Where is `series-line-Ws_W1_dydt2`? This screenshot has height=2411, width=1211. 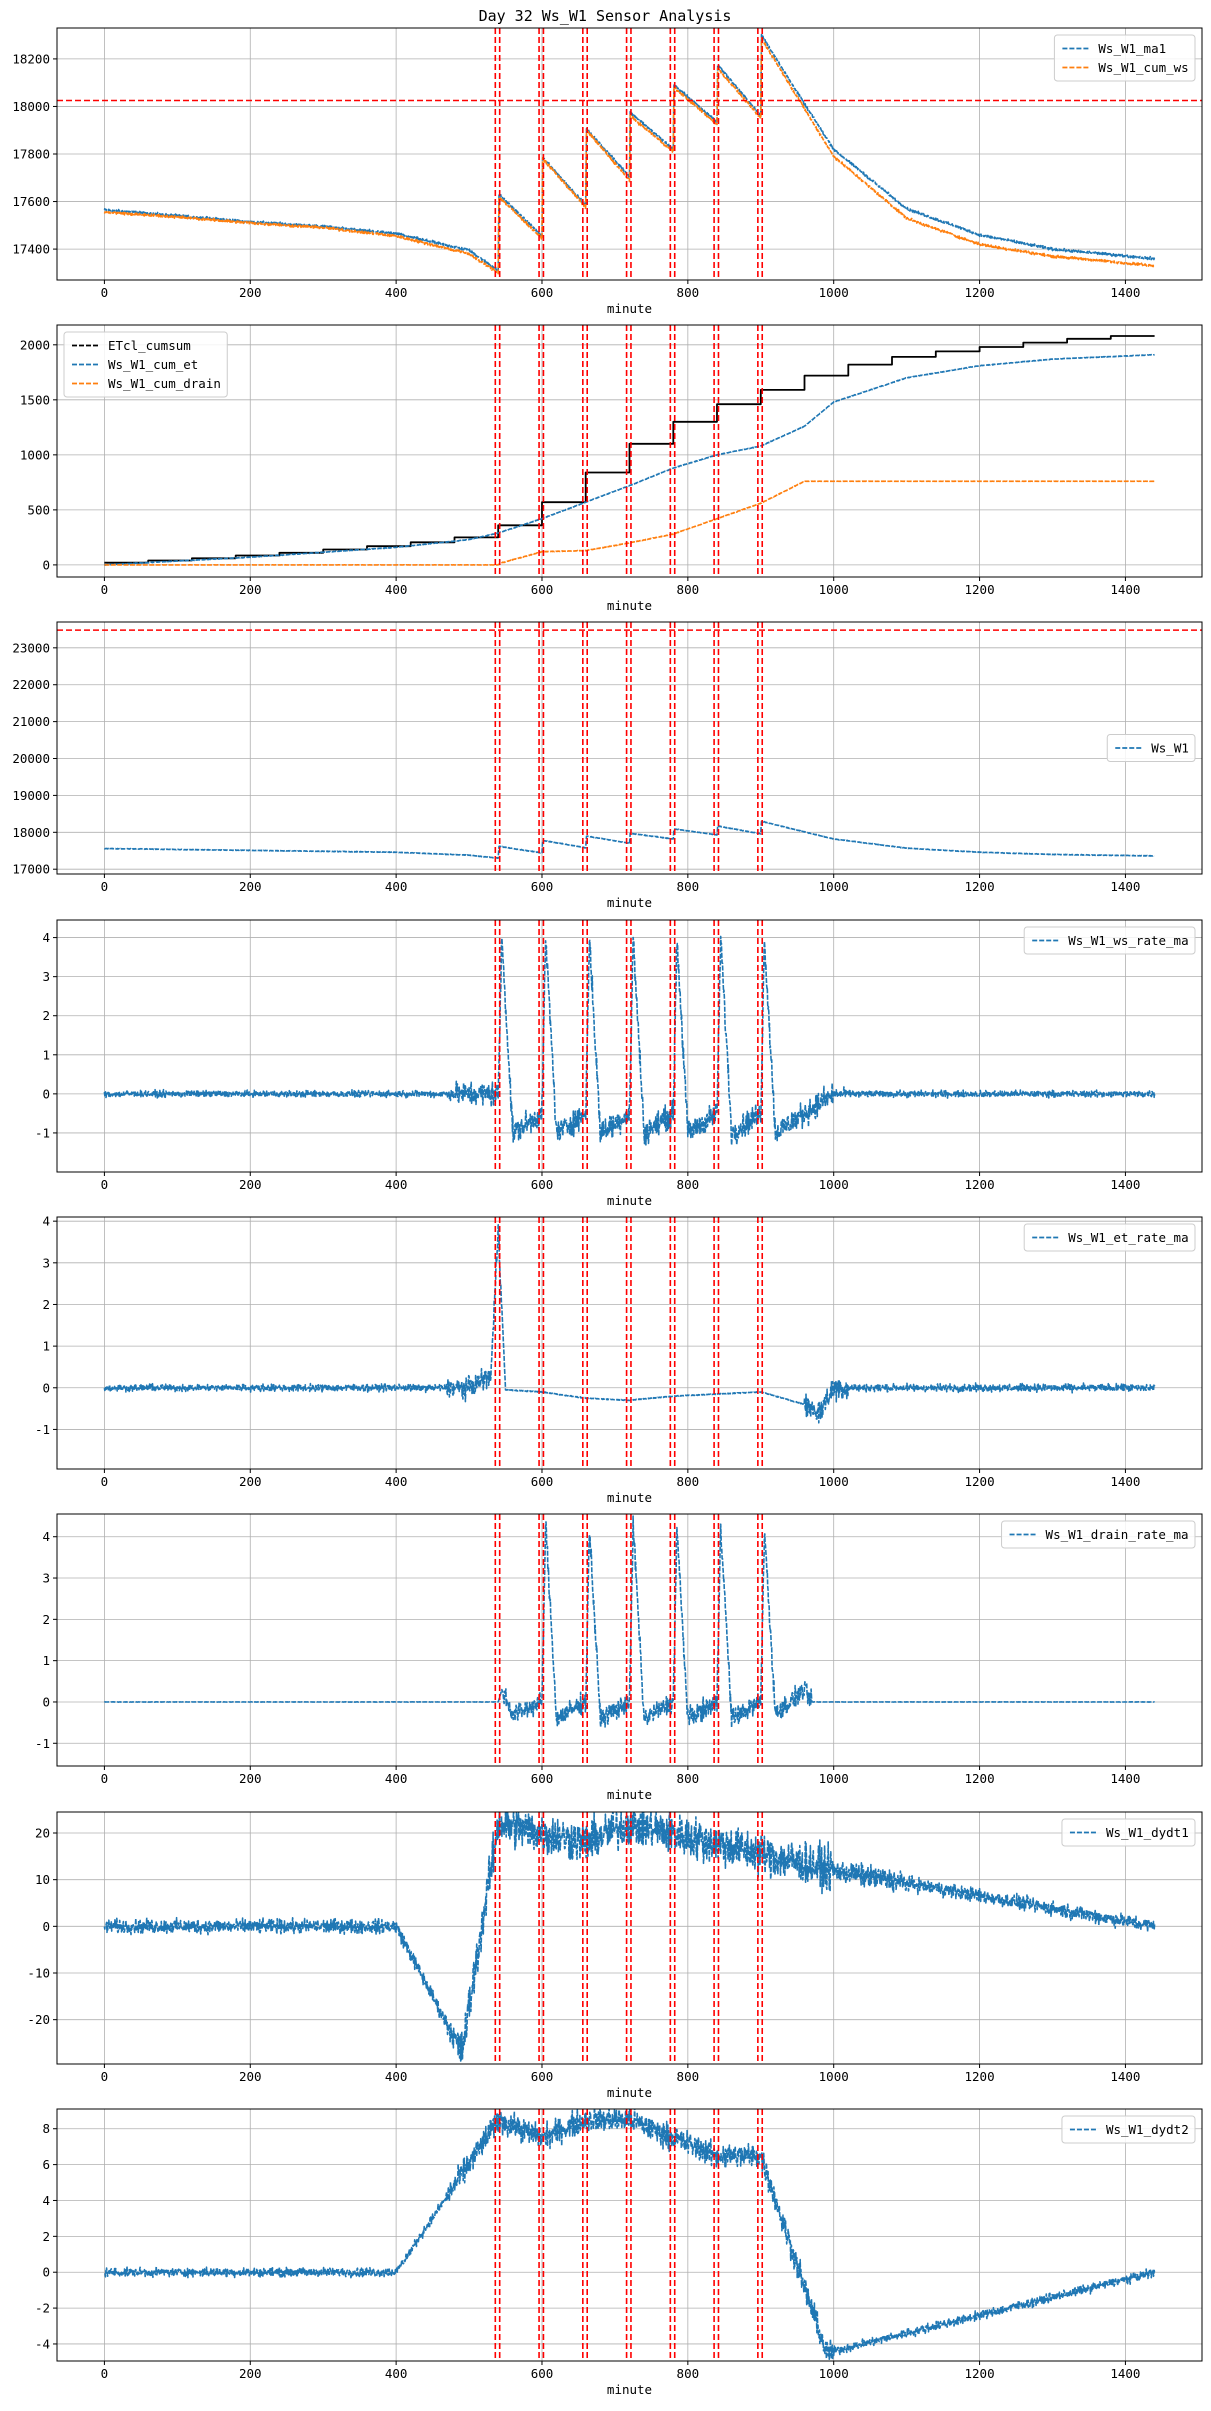 series-line-Ws_W1_dydt2 is located at coordinates (630, 2235).